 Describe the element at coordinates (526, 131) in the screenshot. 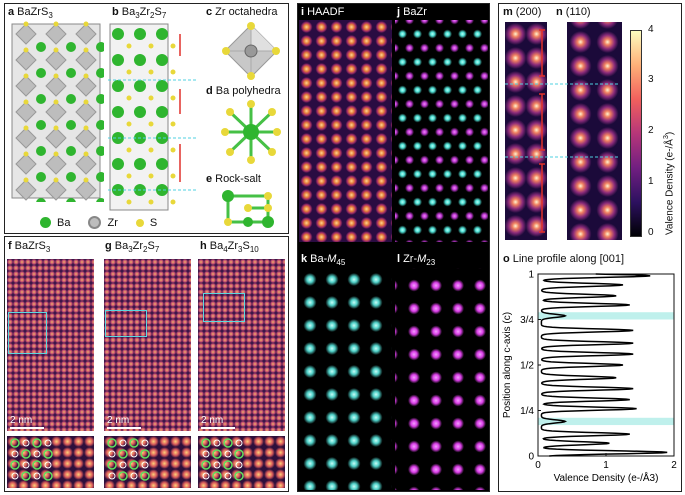

I see `valence-density-map-m` at that location.